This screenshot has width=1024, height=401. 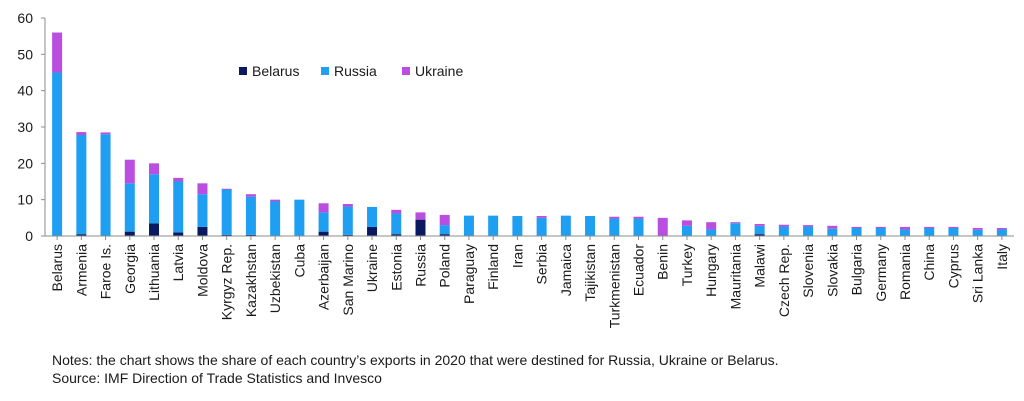 What do you see at coordinates (154, 272) in the screenshot?
I see `x-tick-label: Lithuania` at bounding box center [154, 272].